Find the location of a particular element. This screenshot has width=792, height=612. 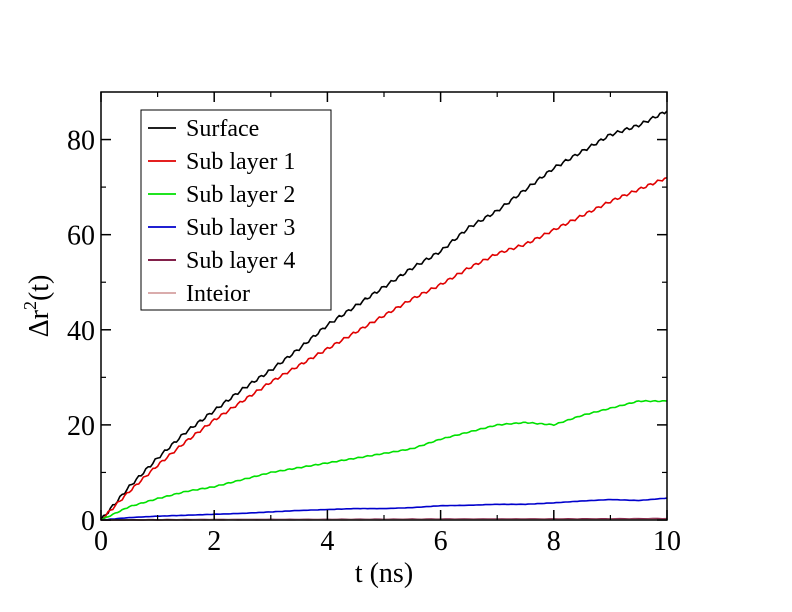

legend-label: Sub layer 3 is located at coordinates (240, 228).